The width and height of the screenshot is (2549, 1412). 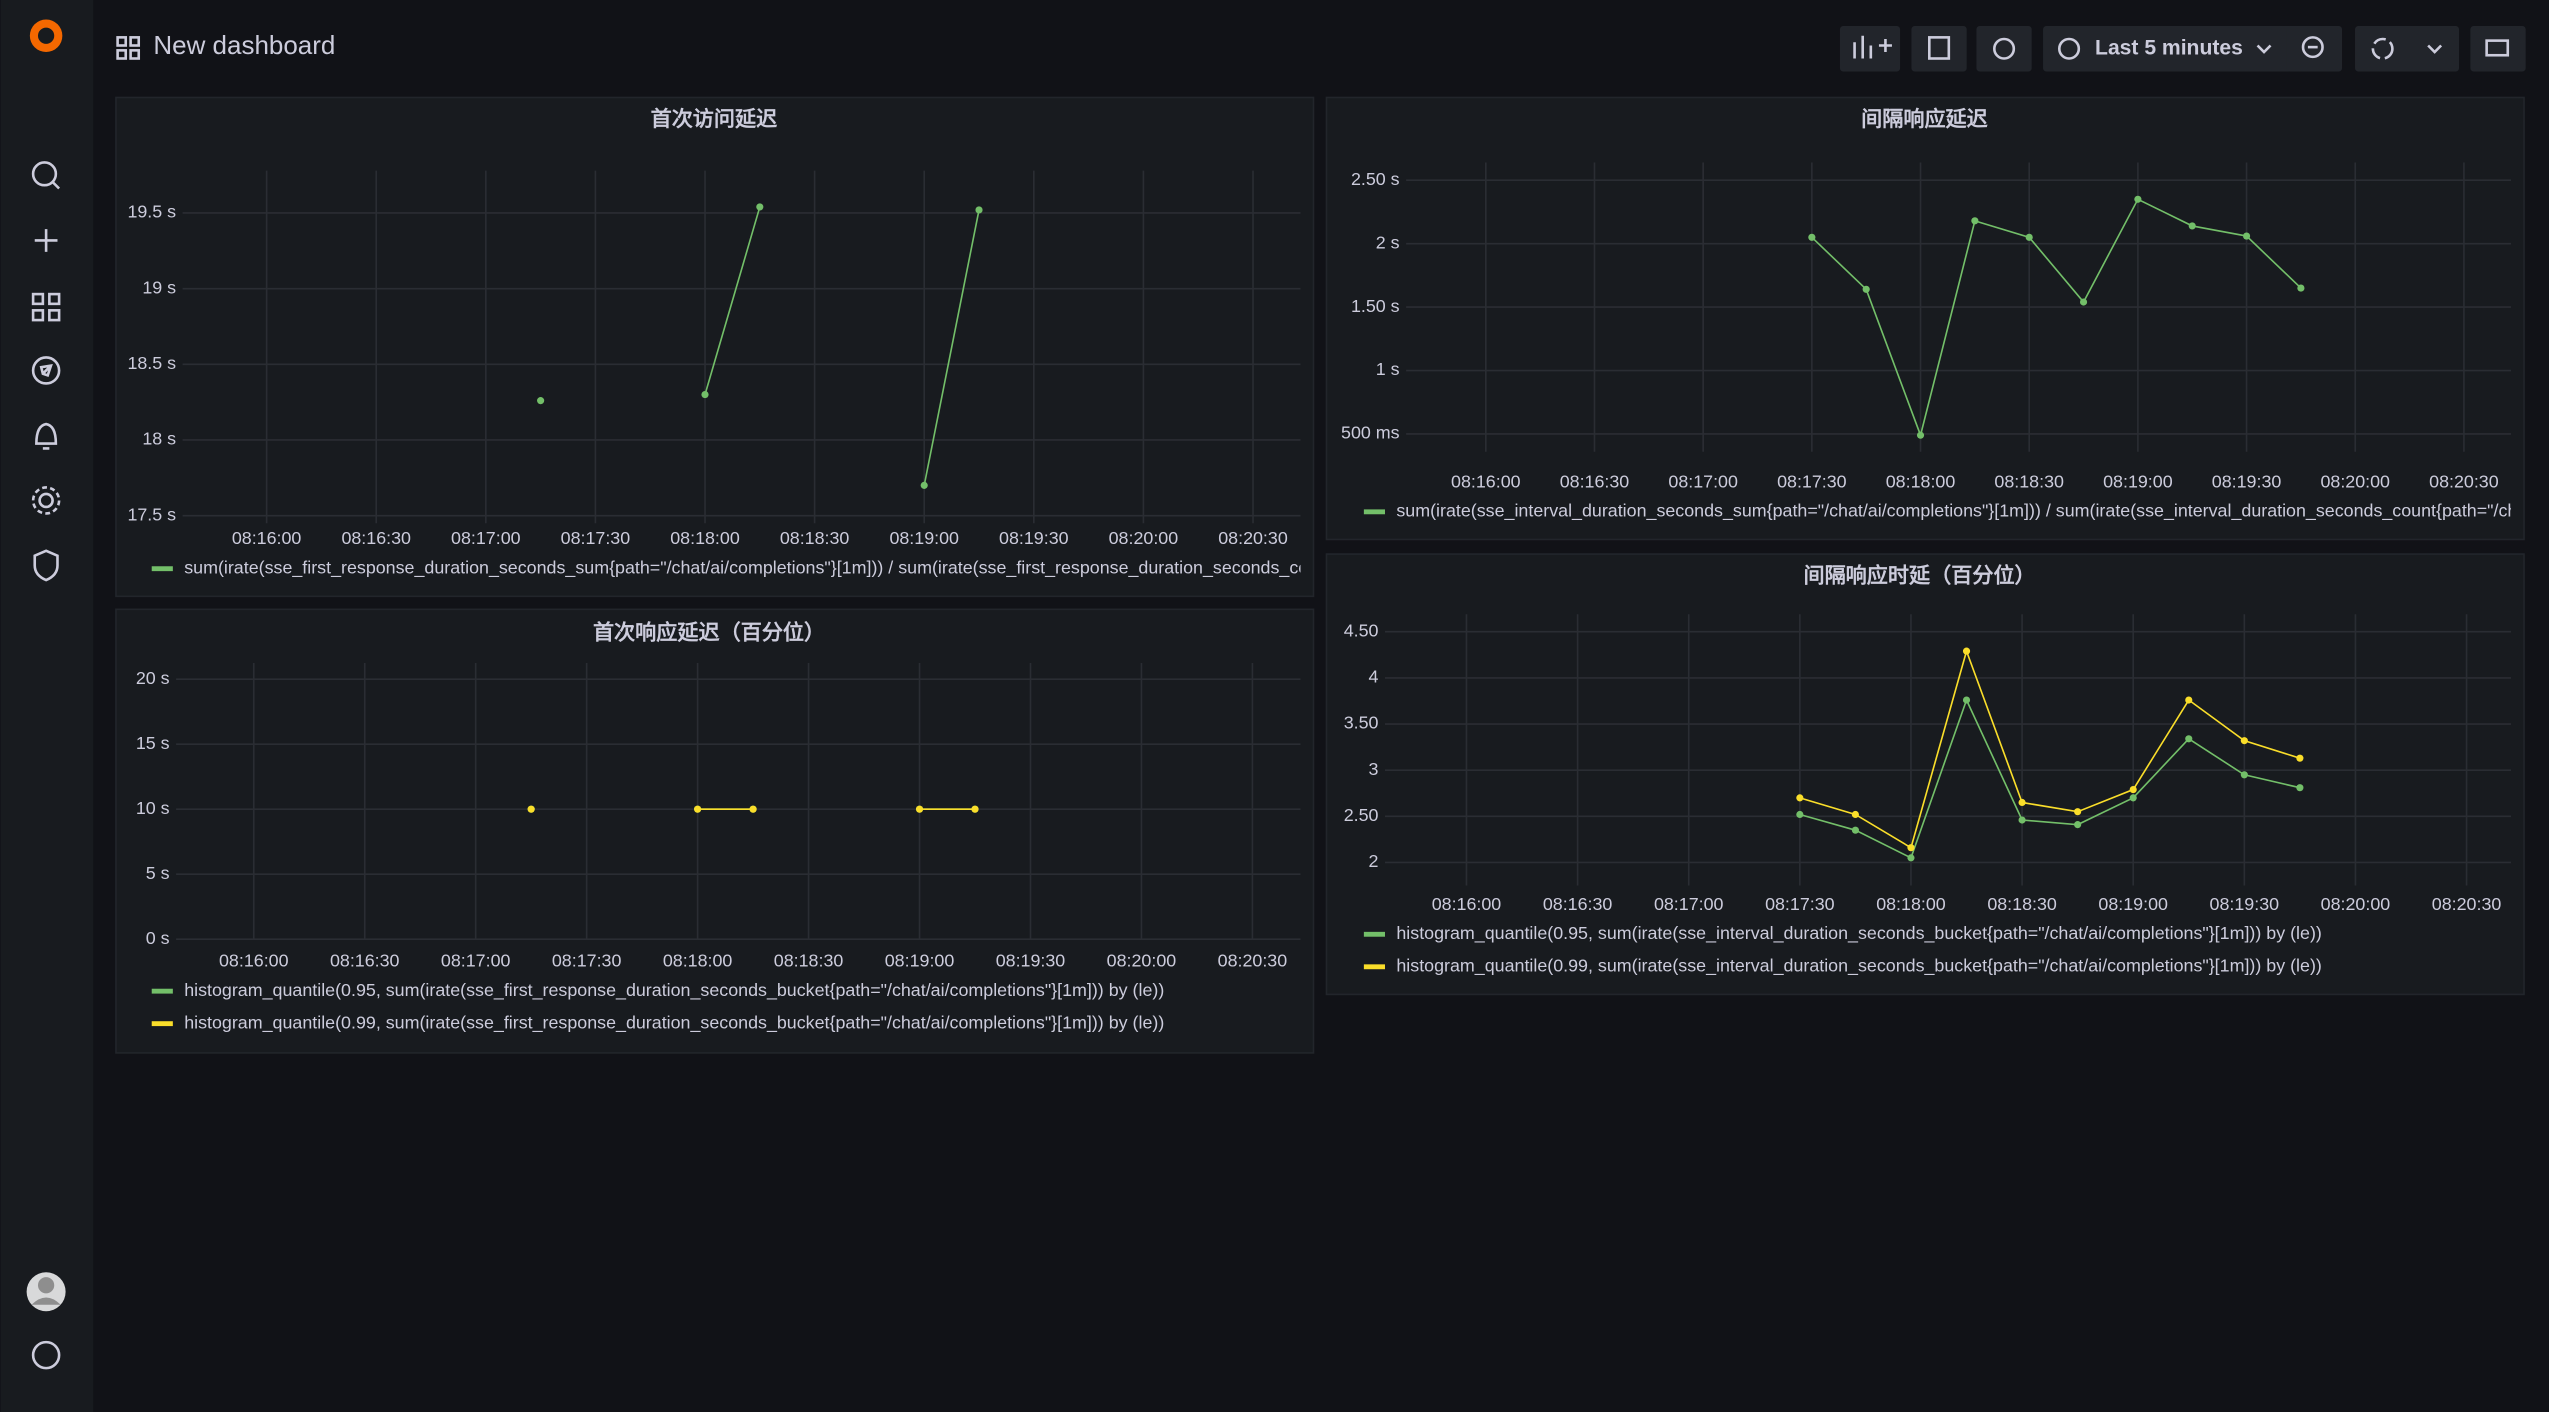 What do you see at coordinates (709, 631) in the screenshot?
I see `panel-title: 首次响应延迟（百分位）` at bounding box center [709, 631].